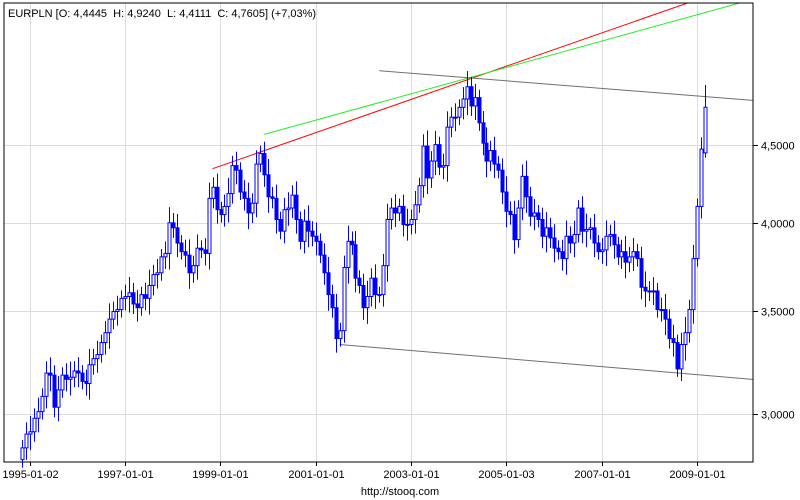  Describe the element at coordinates (774, 281) in the screenshot. I see `y-axis: 3,0000 3,5000 4,0000 4,5000` at that location.